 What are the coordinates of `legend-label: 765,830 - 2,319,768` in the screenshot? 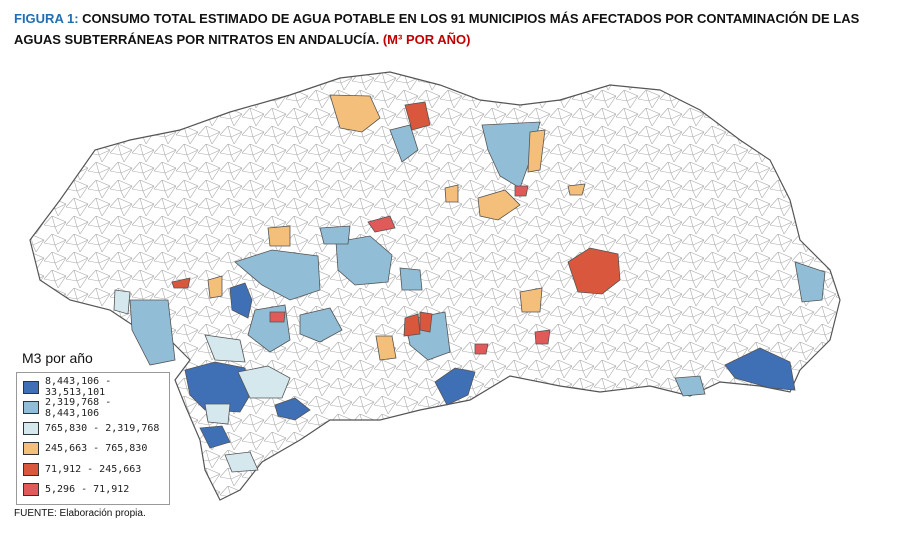 It's located at (102, 428).